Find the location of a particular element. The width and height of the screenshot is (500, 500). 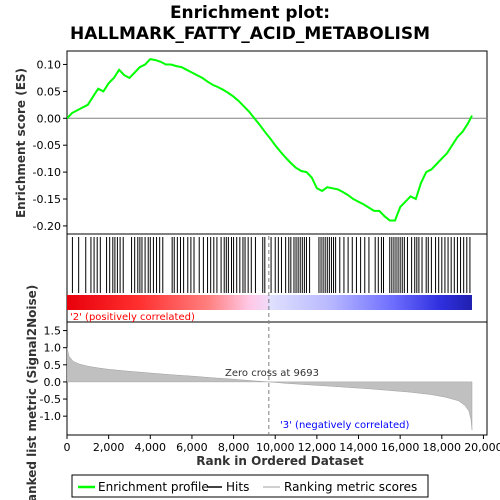

es-y-axis: 0.10 0.05 0.00 -0.05 -0.10 -0.15 -0.20 is located at coordinates (50, 145).